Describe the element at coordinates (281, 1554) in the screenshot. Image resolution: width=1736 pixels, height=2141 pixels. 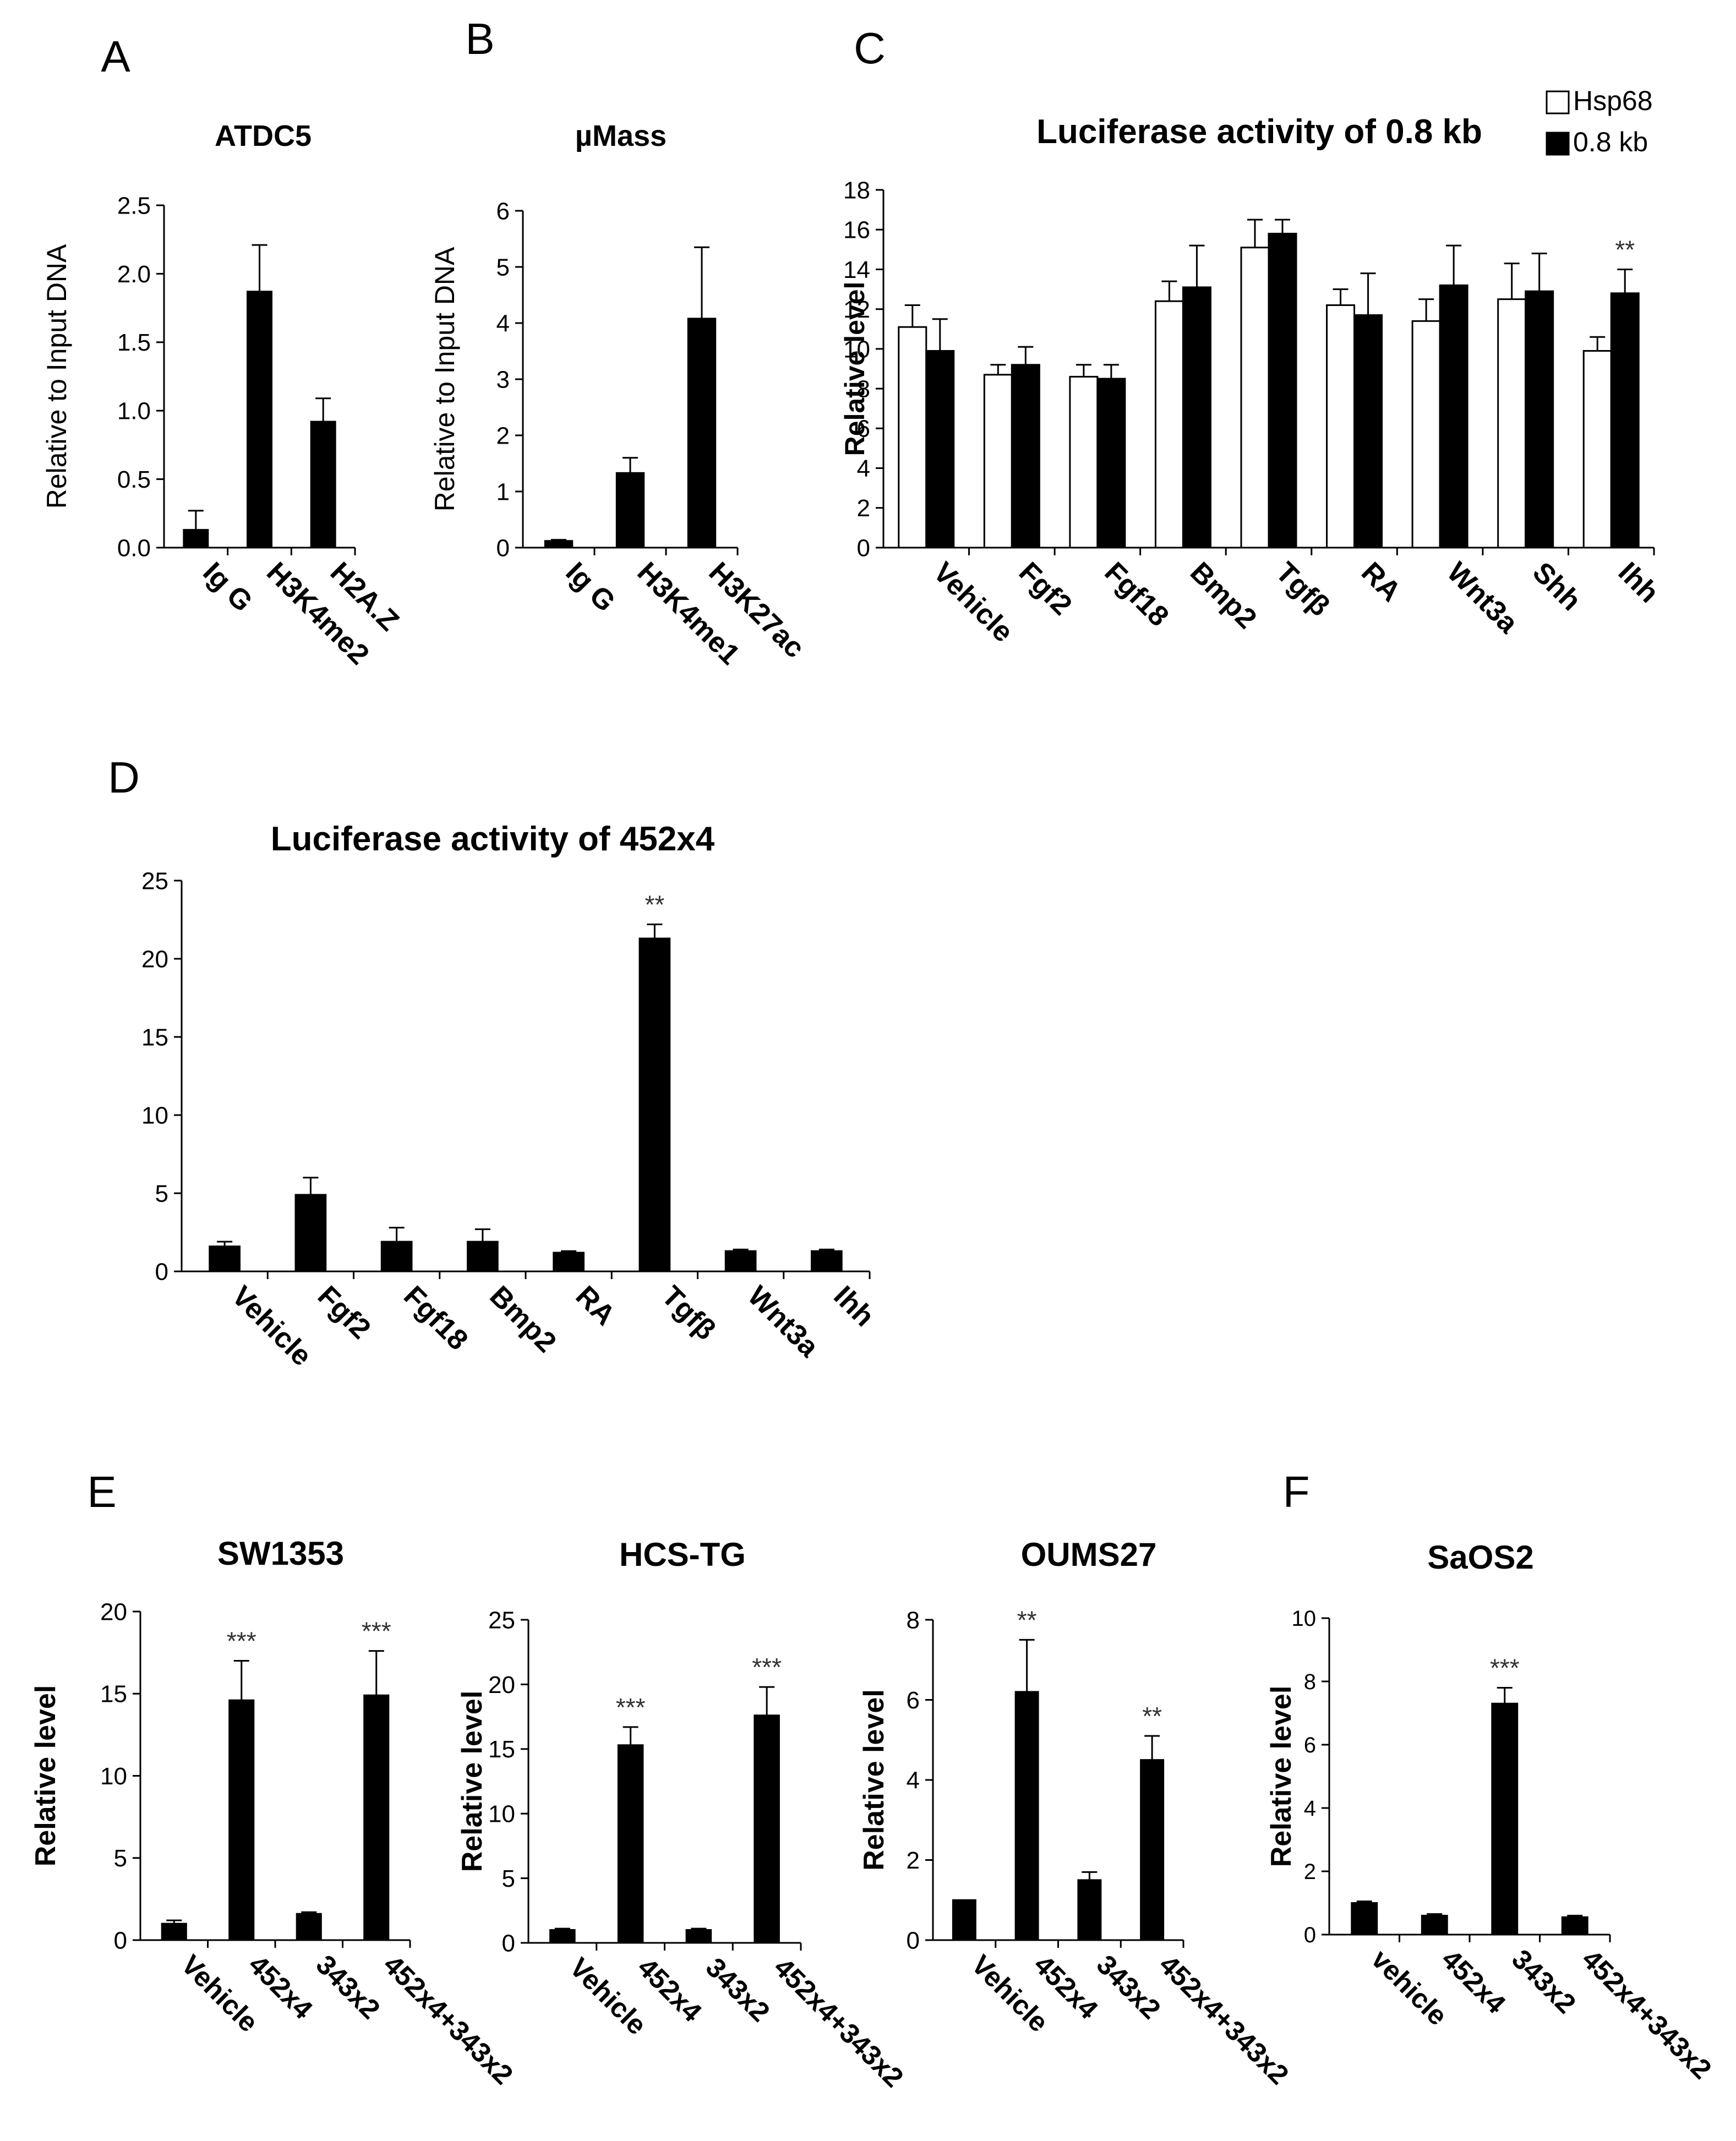
I see `chart-title: SW1353` at that location.